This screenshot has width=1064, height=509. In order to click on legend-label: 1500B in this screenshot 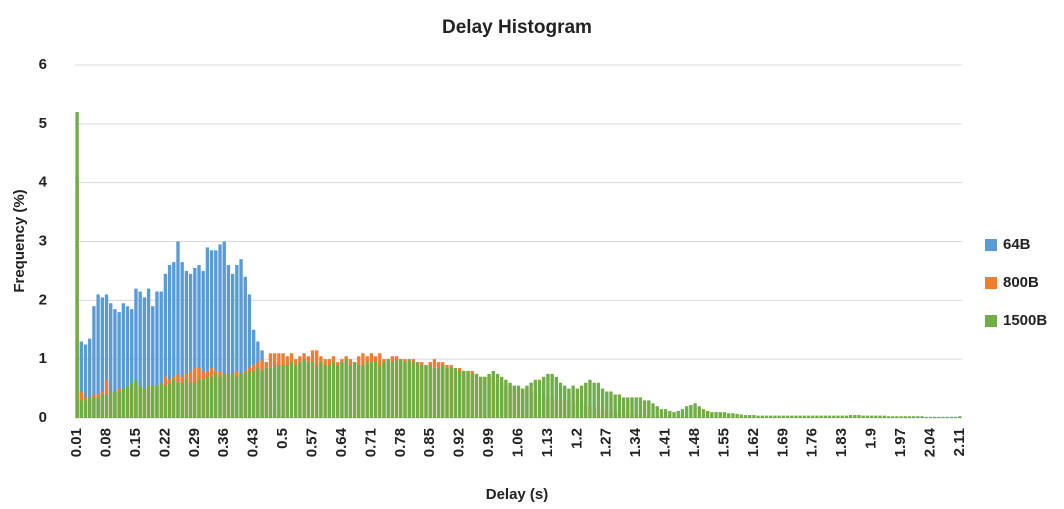, I will do `click(1025, 320)`.